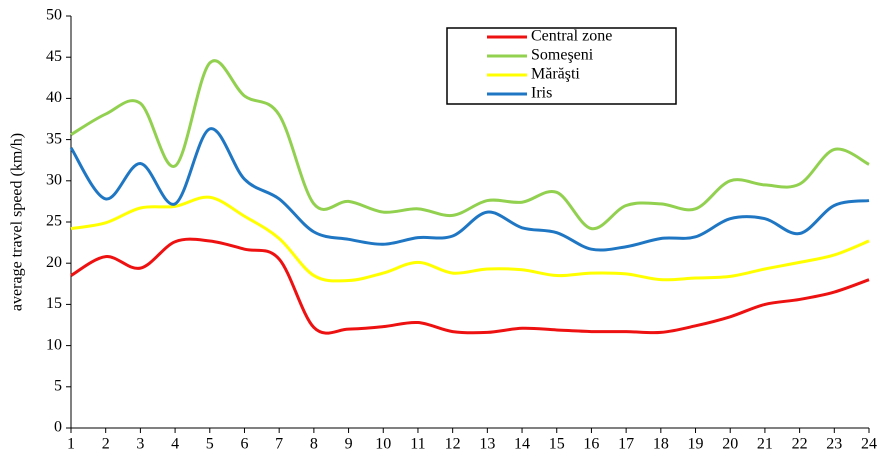  I want to click on x-tick-label: 10, so click(383, 444).